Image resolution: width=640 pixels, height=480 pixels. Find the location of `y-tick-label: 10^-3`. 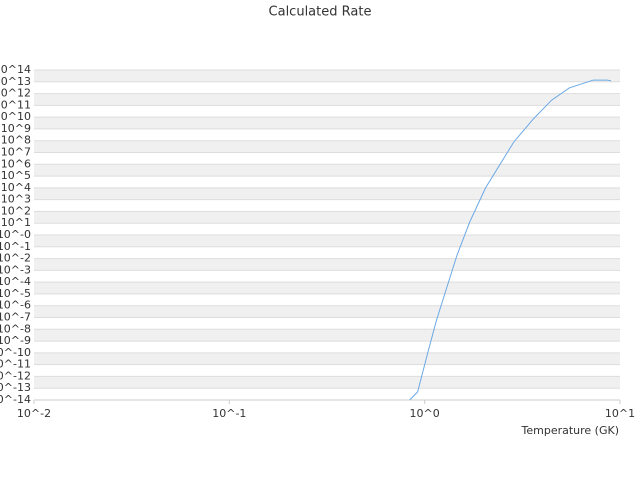

y-tick-label: 10^-3 is located at coordinates (15, 269).